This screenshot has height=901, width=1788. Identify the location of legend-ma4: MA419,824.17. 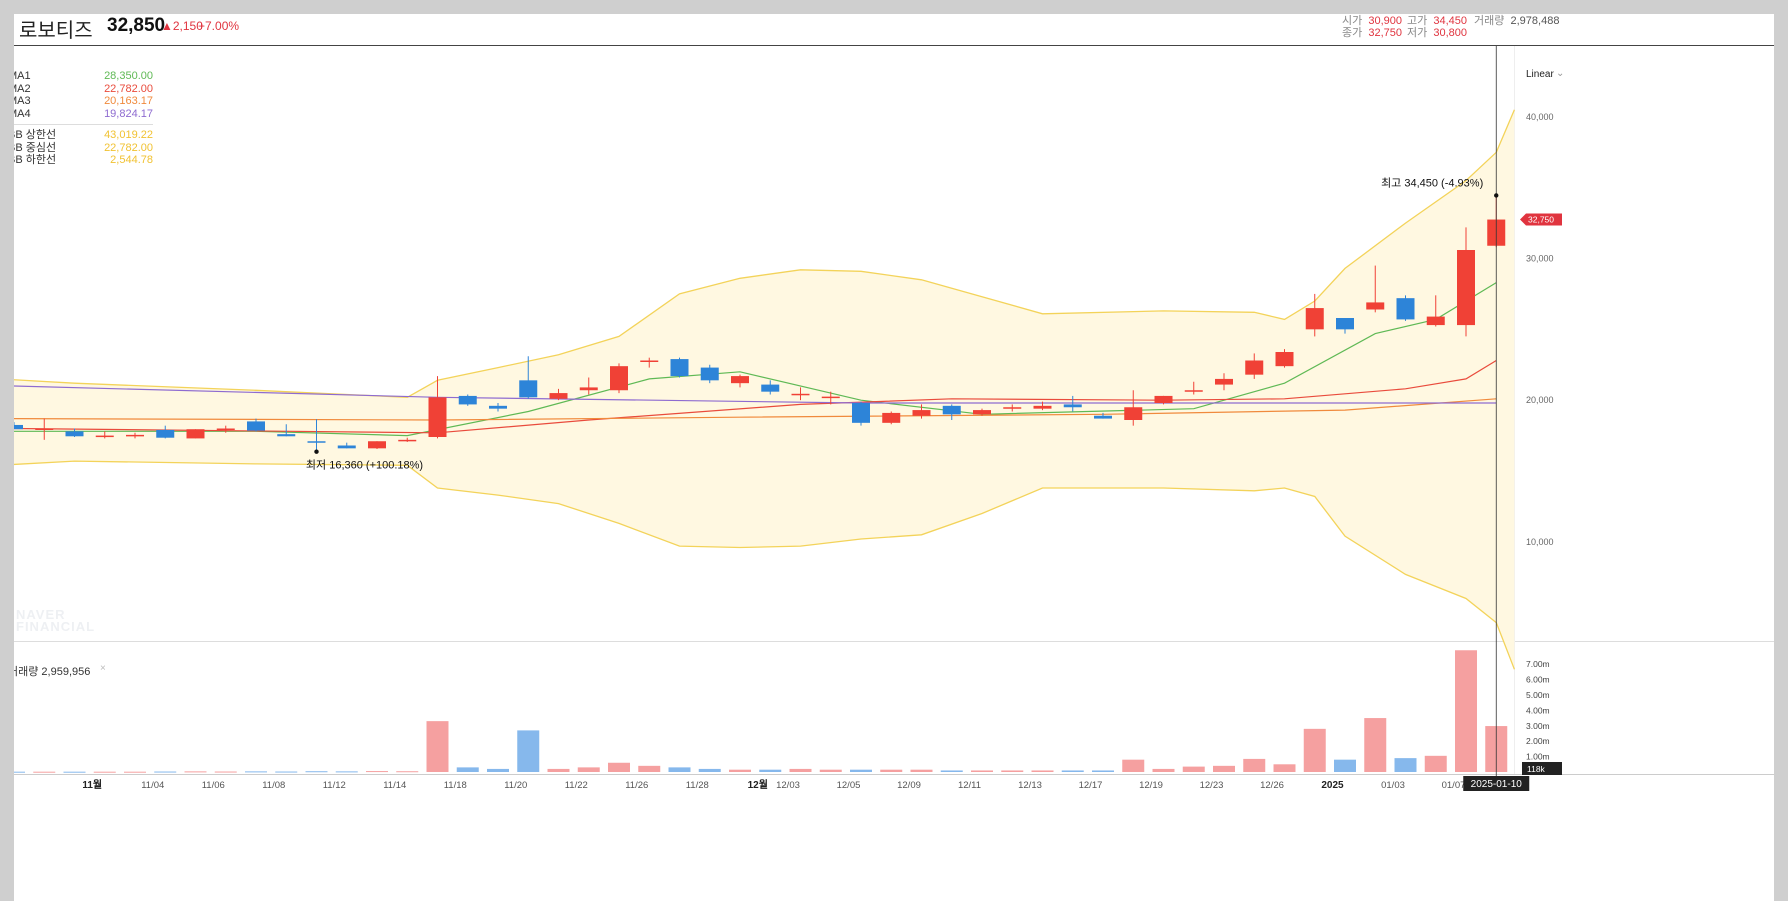
(83, 113).